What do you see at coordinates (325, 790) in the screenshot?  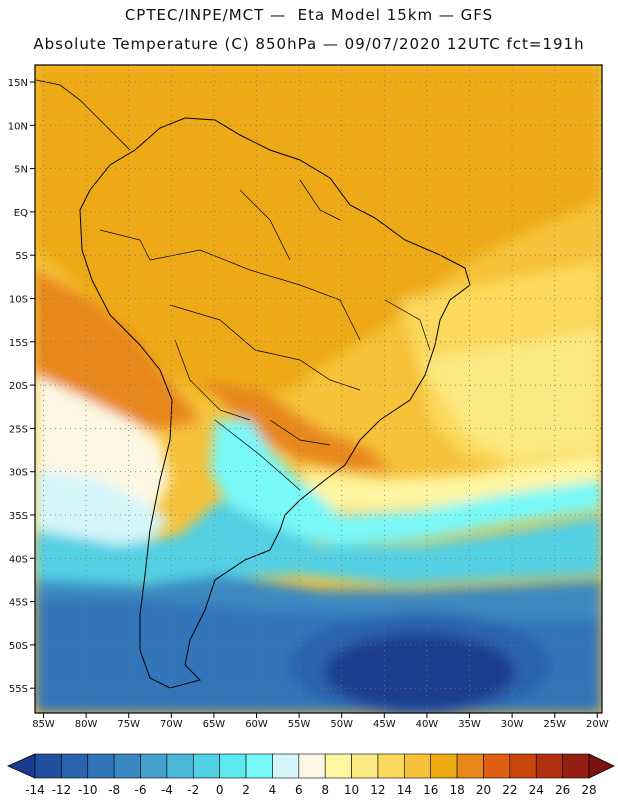 I see `colorbar-label: 8` at bounding box center [325, 790].